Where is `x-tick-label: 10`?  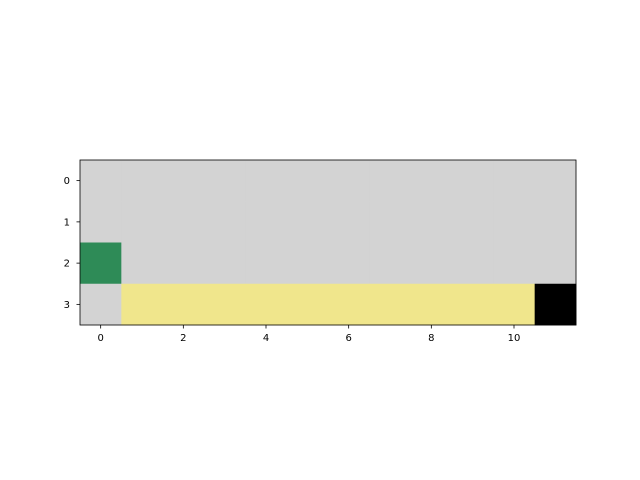 x-tick-label: 10 is located at coordinates (514, 338).